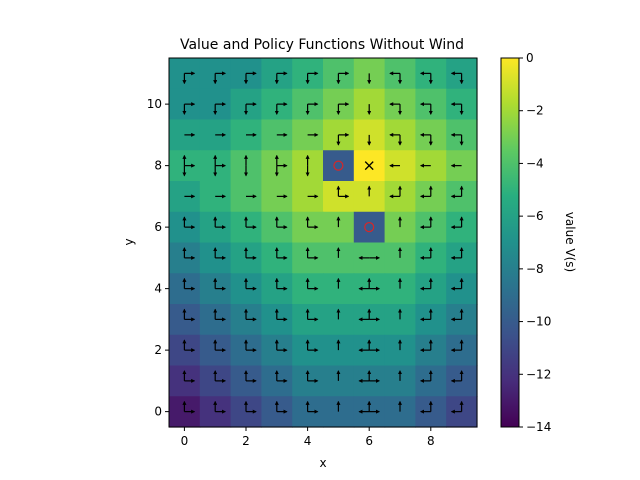  What do you see at coordinates (154, 104) in the screenshot?
I see `y-tick-label: 10` at bounding box center [154, 104].